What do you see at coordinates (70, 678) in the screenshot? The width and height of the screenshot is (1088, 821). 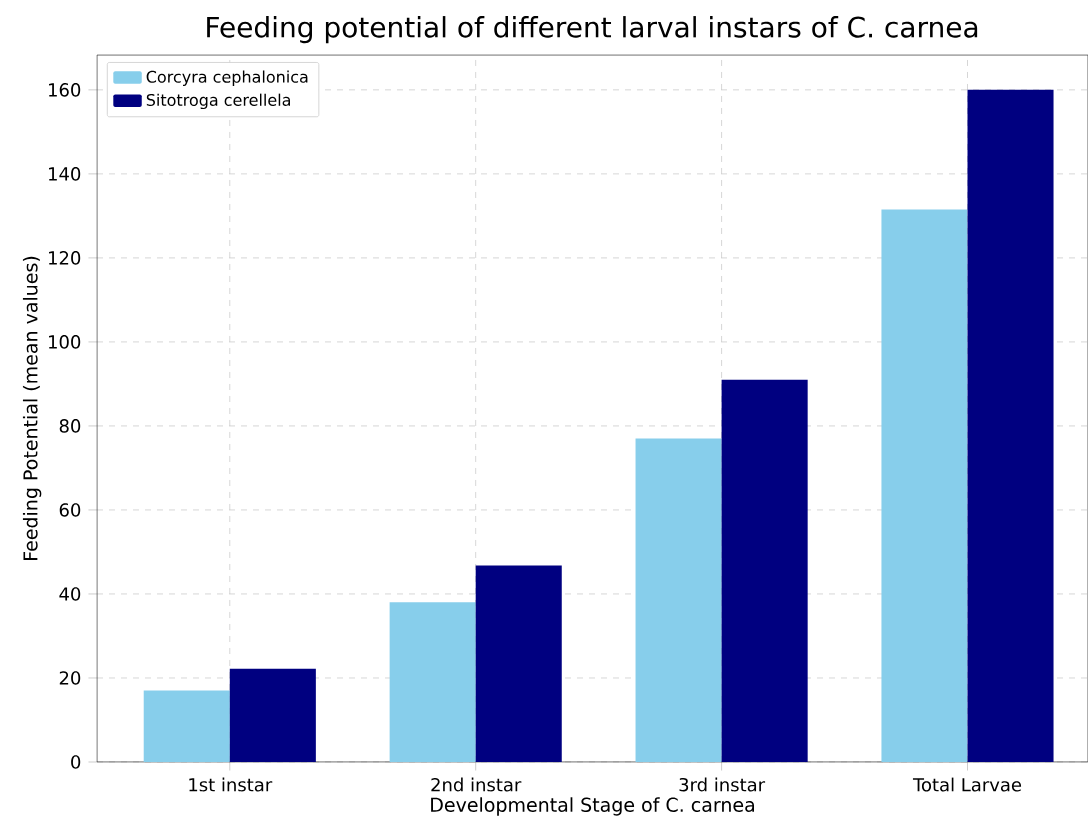 I see `y-tick-label: 20` at bounding box center [70, 678].